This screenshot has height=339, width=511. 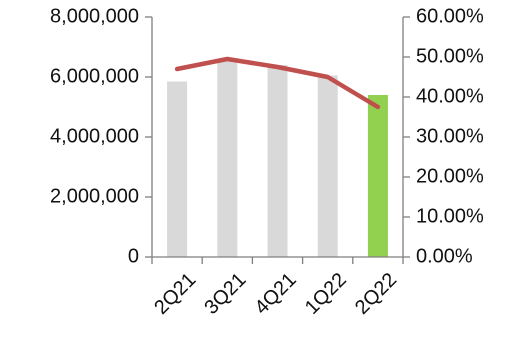 I want to click on x-tick-label-4q21: 4Q21, so click(x=276, y=294).